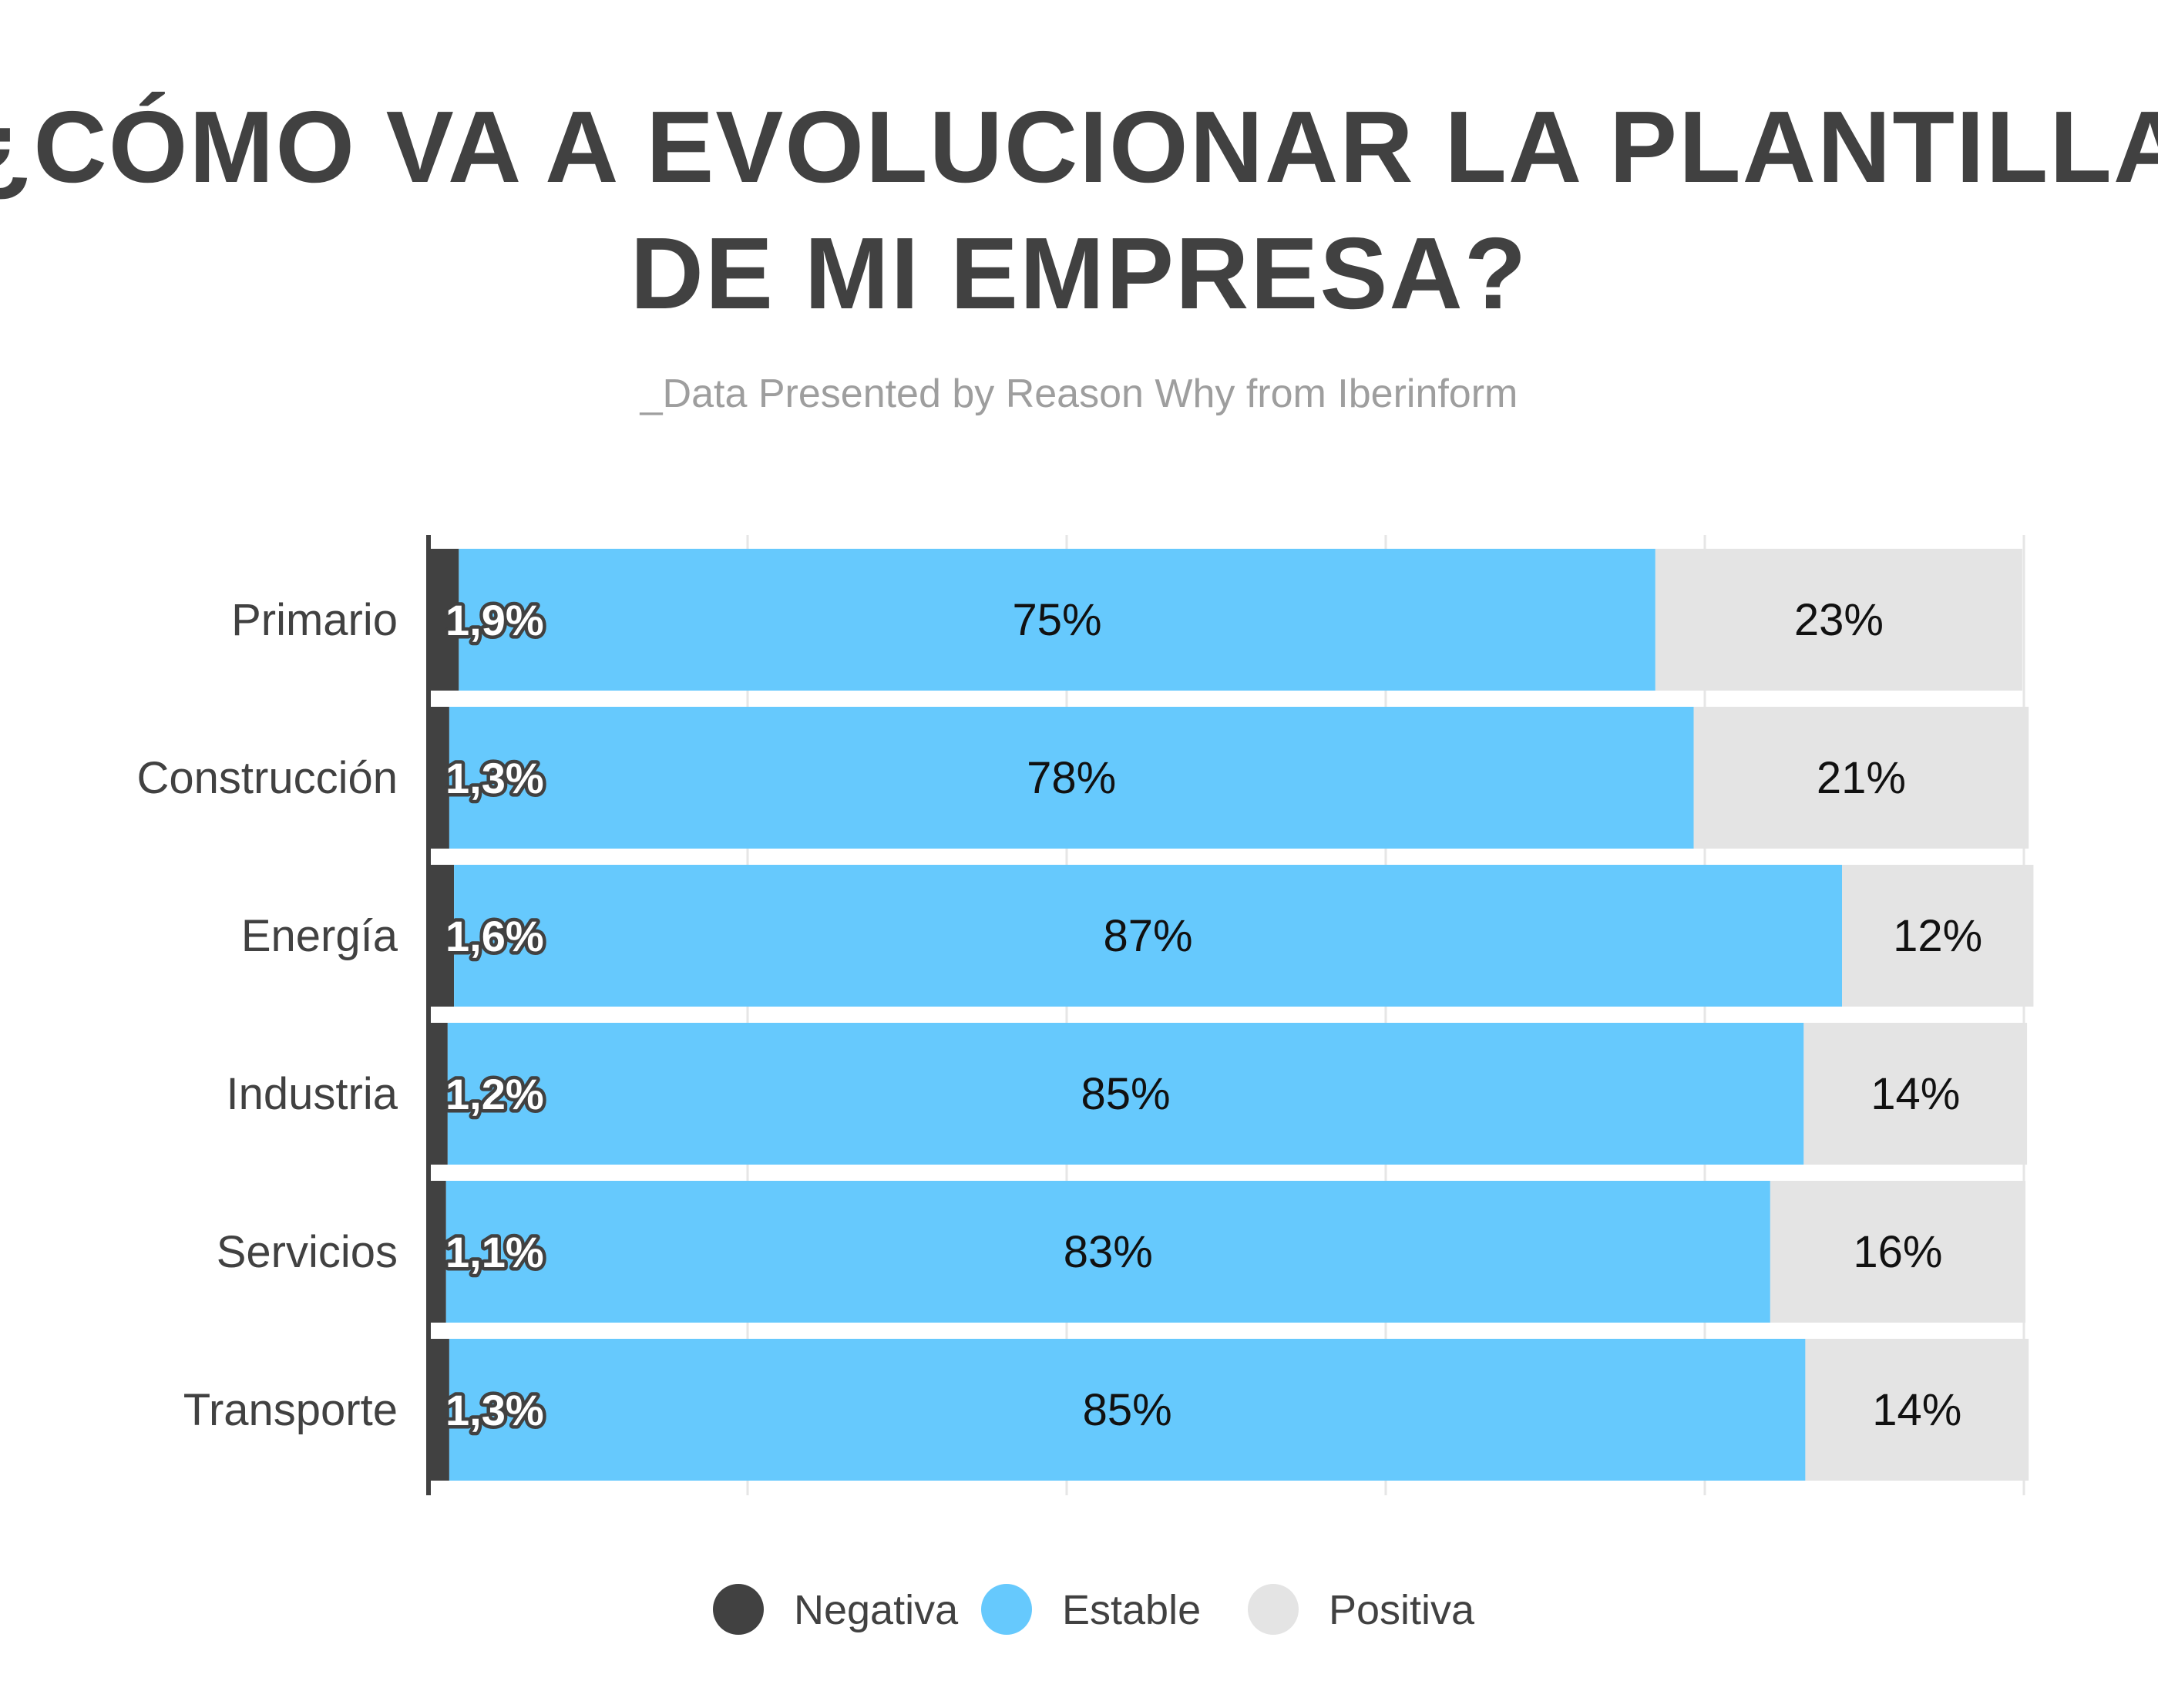  I want to click on bar-estable-transporte, so click(1127, 1410).